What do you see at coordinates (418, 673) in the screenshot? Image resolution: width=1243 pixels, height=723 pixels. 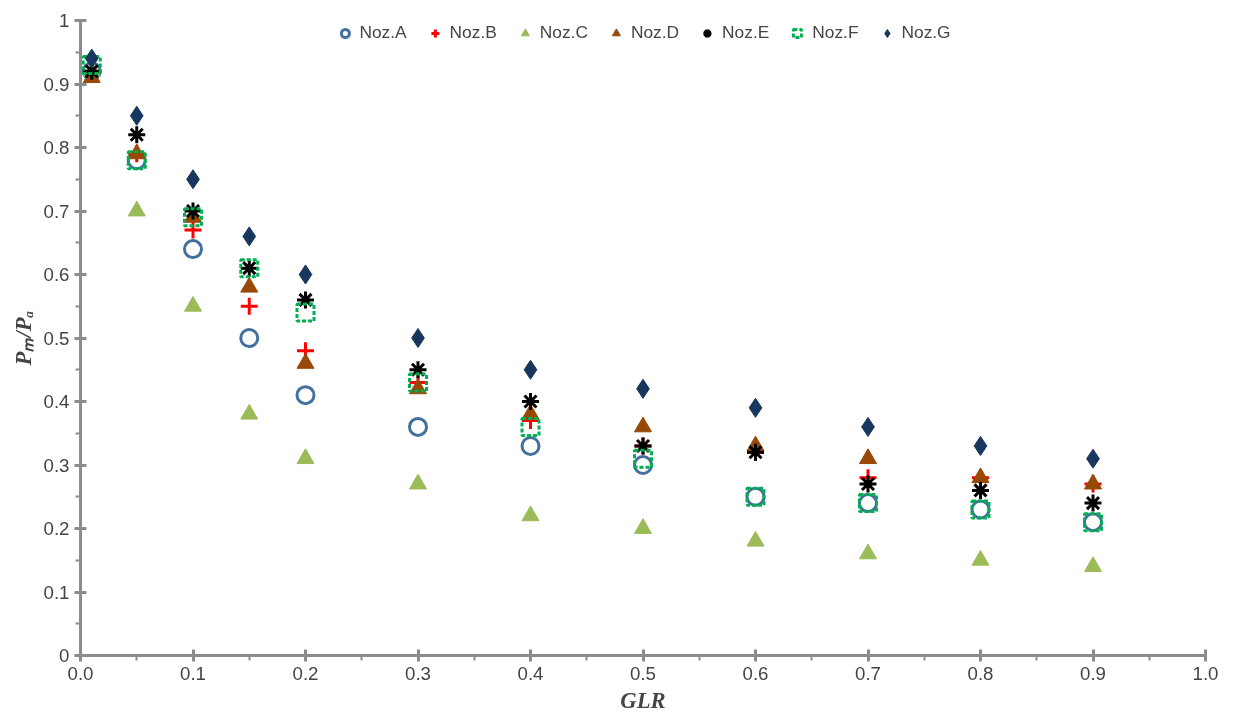 I see `x-tick-label: 0.3` at bounding box center [418, 673].